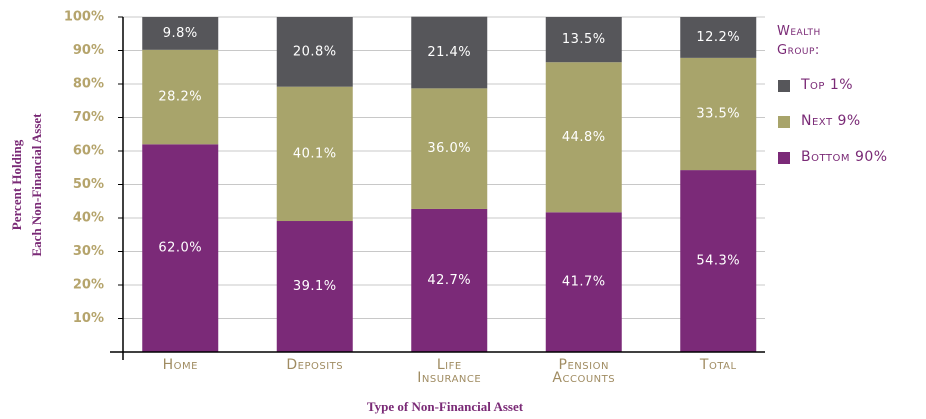 The height and width of the screenshot is (419, 926). I want to click on y-axis-label: Each Non-Financial Asset, so click(36, 185).